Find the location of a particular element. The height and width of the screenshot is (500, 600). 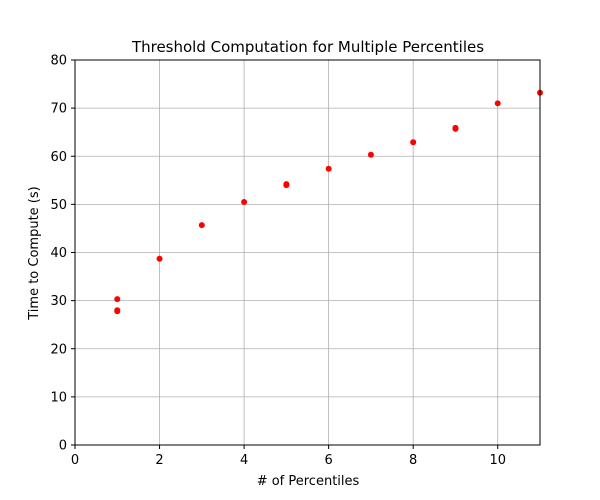

x-tick-label: 4 is located at coordinates (244, 460).